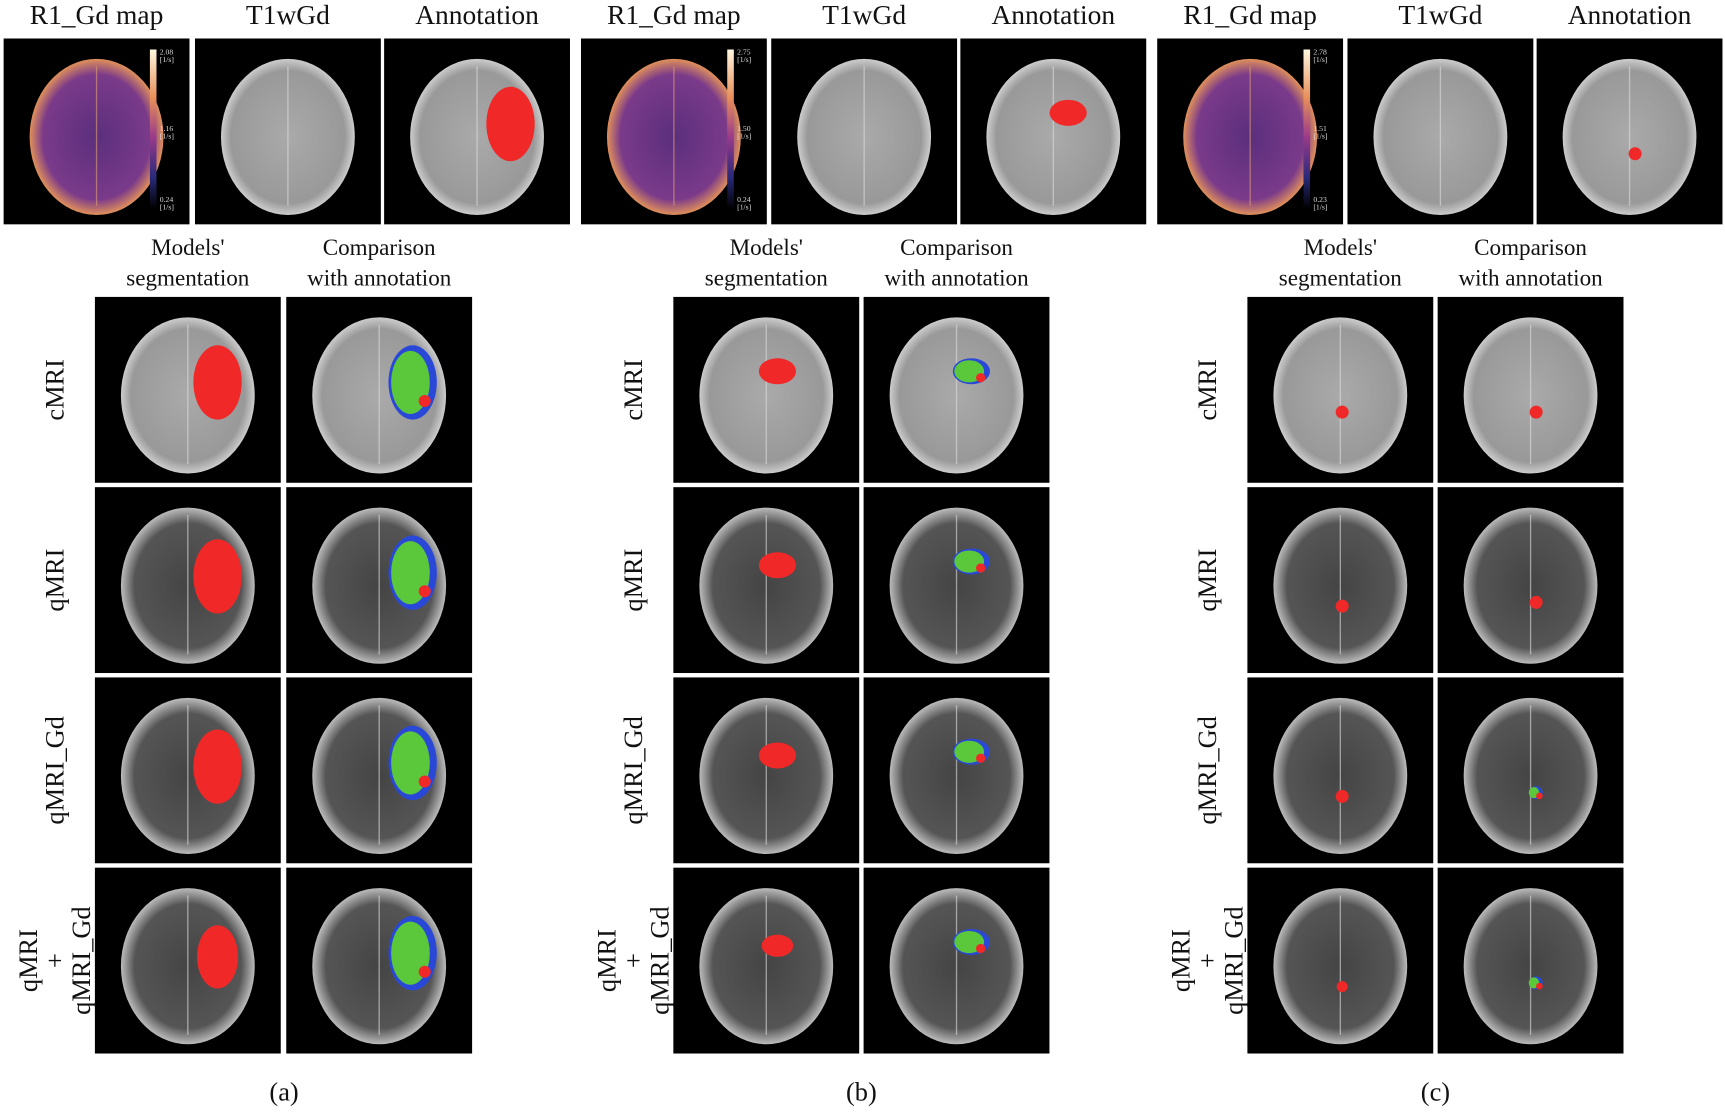 Image resolution: width=1725 pixels, height=1114 pixels. What do you see at coordinates (1320, 128) in the screenshot?
I see `colorbar-tick: 1.51` at bounding box center [1320, 128].